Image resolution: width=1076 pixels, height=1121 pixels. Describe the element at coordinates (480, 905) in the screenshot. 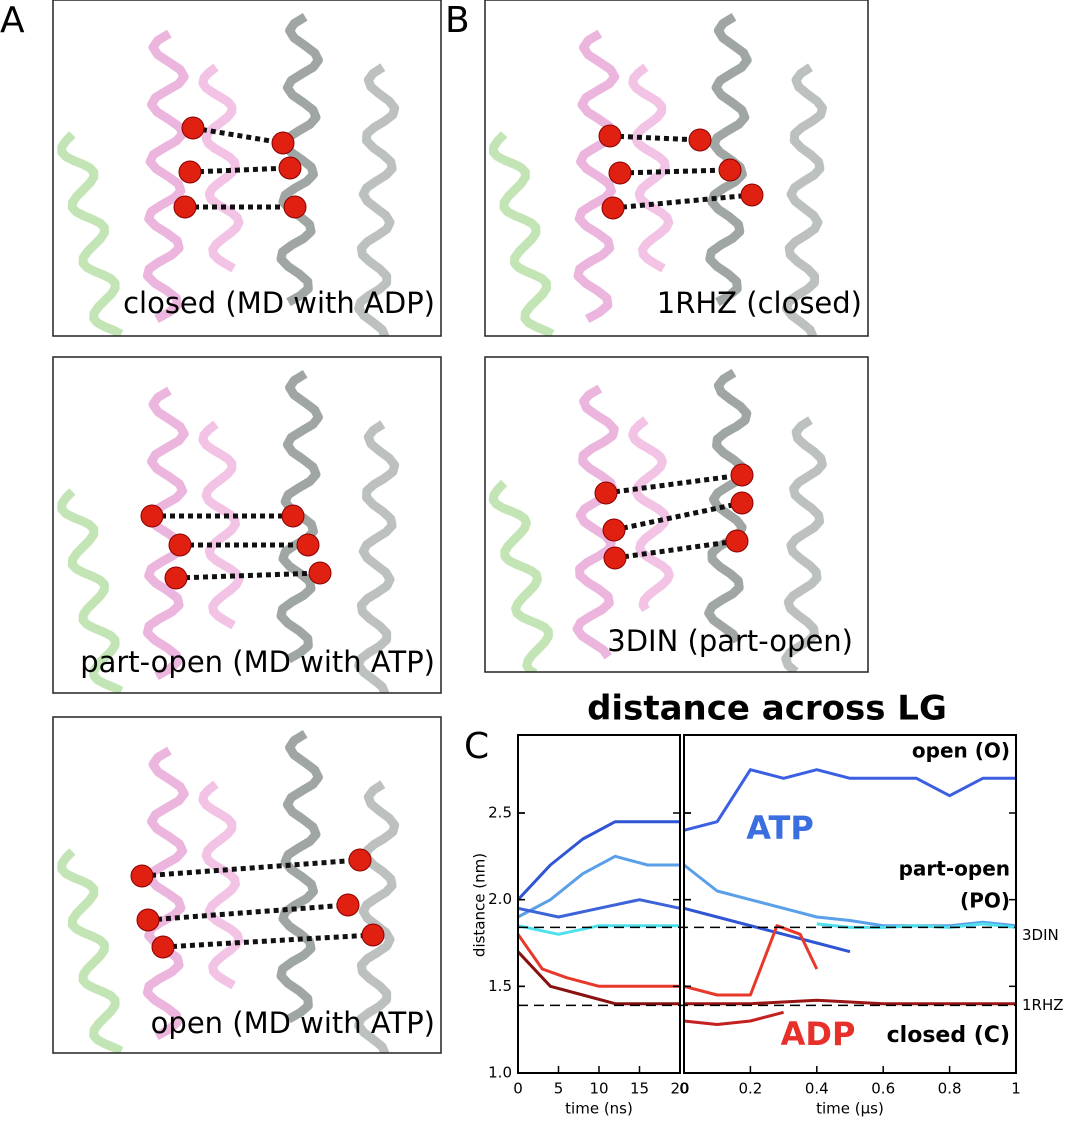

I see `y-axis-label: distance (nm)` at that location.